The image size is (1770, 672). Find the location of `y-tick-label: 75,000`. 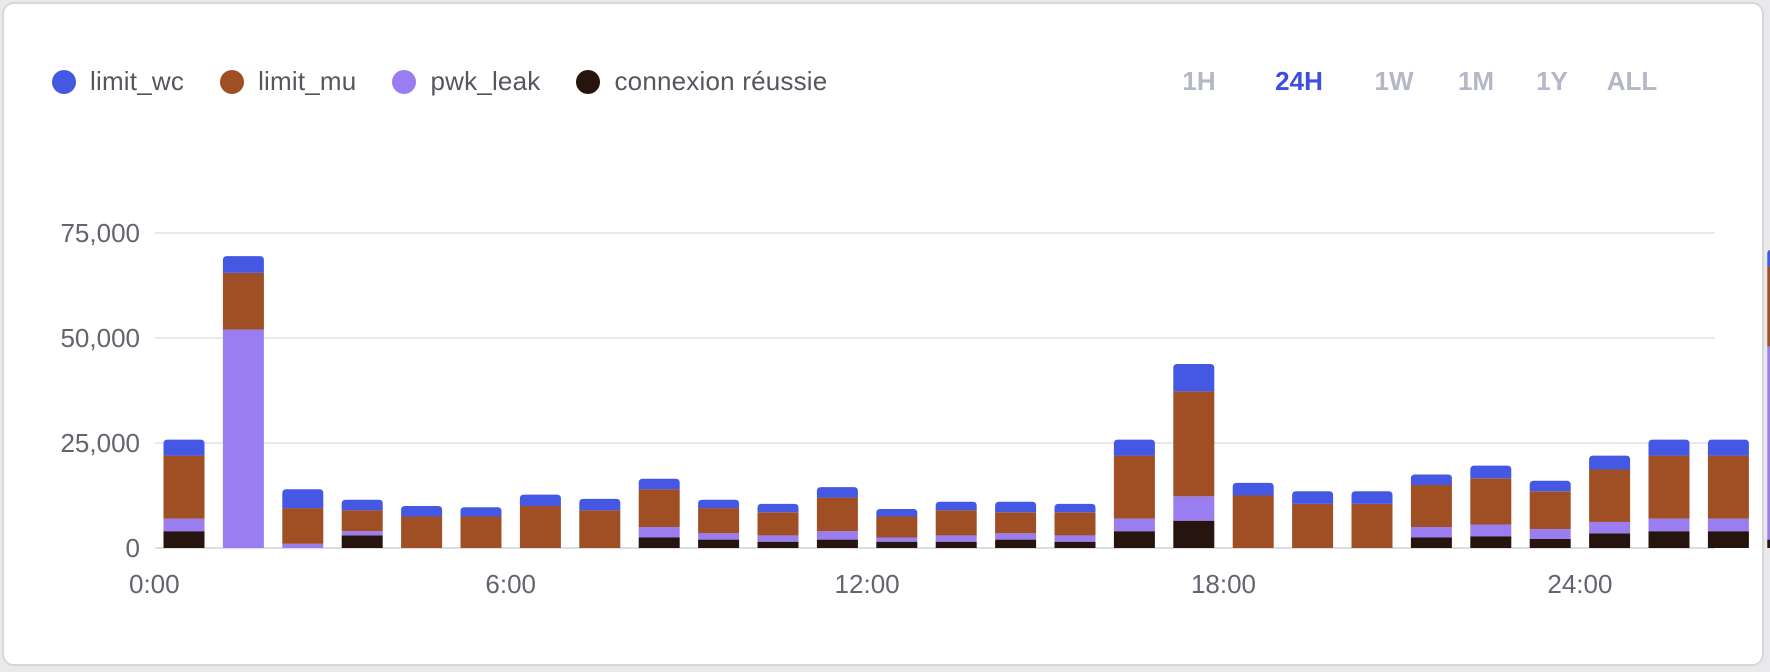

y-tick-label: 75,000 is located at coordinates (100, 233).